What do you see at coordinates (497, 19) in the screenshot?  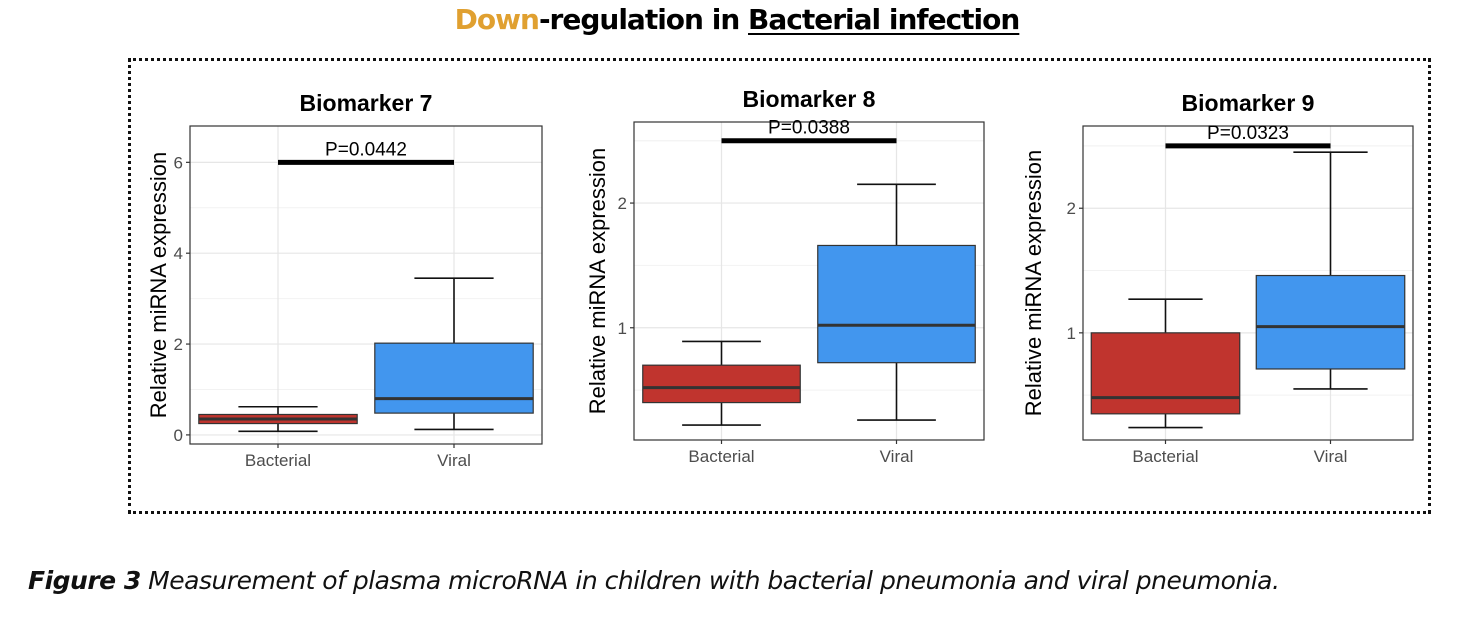 I see `headline-accent-word: Down` at bounding box center [497, 19].